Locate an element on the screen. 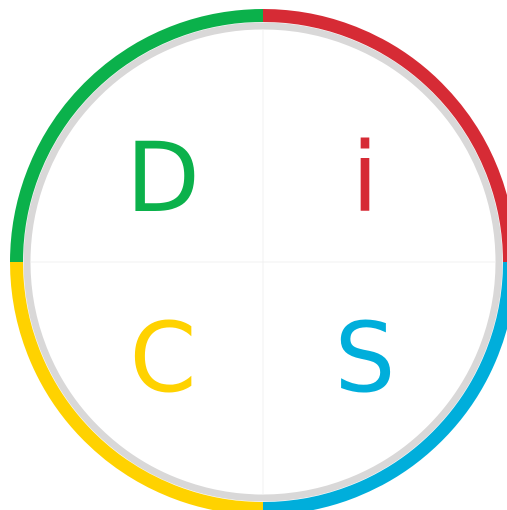  quadrant-letter: i is located at coordinates (365, 178).